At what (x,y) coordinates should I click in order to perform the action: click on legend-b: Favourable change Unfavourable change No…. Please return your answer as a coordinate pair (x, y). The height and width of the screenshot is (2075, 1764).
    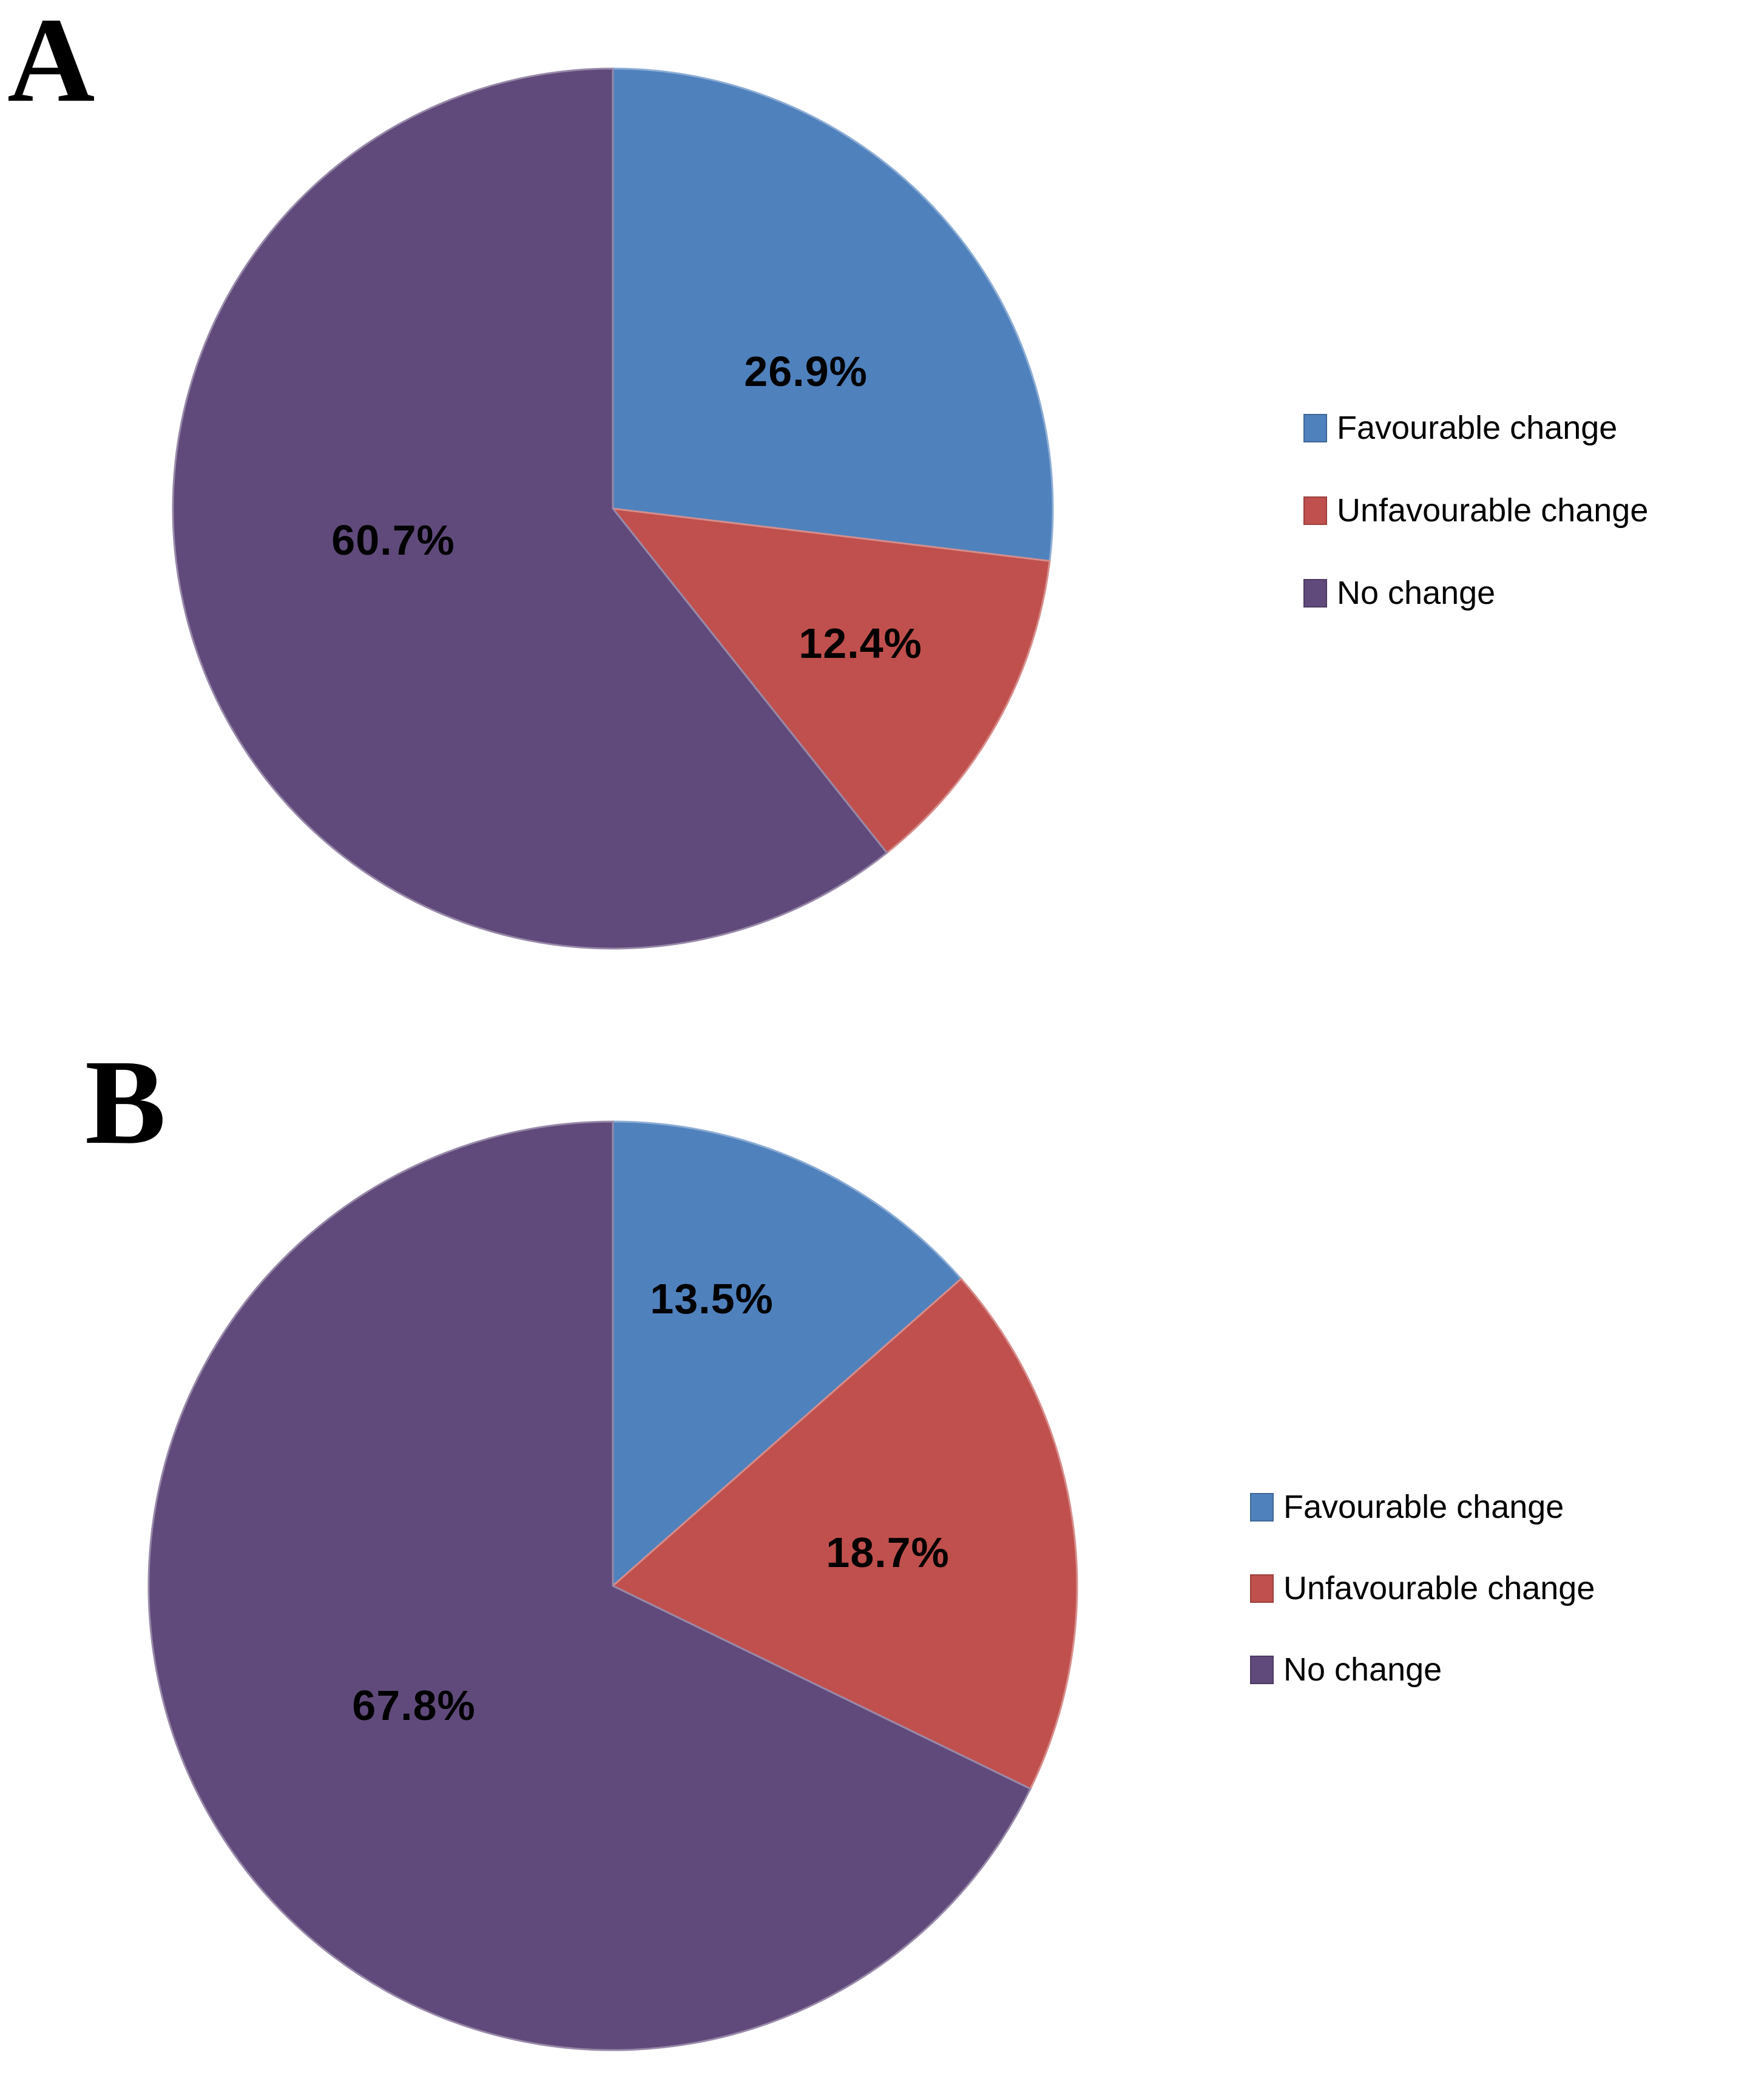
    Looking at the image, I should click on (1423, 1588).